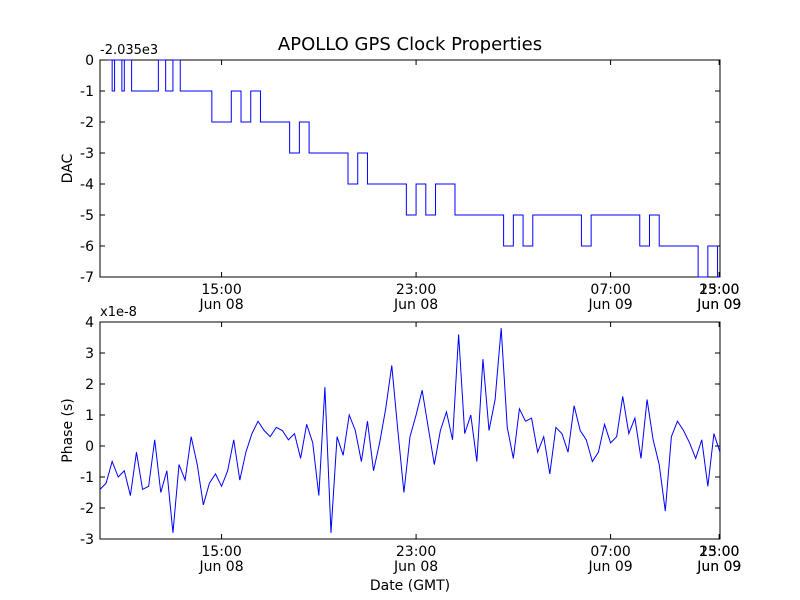  Describe the element at coordinates (87, 247) in the screenshot. I see `y-tick-label: -6` at that location.